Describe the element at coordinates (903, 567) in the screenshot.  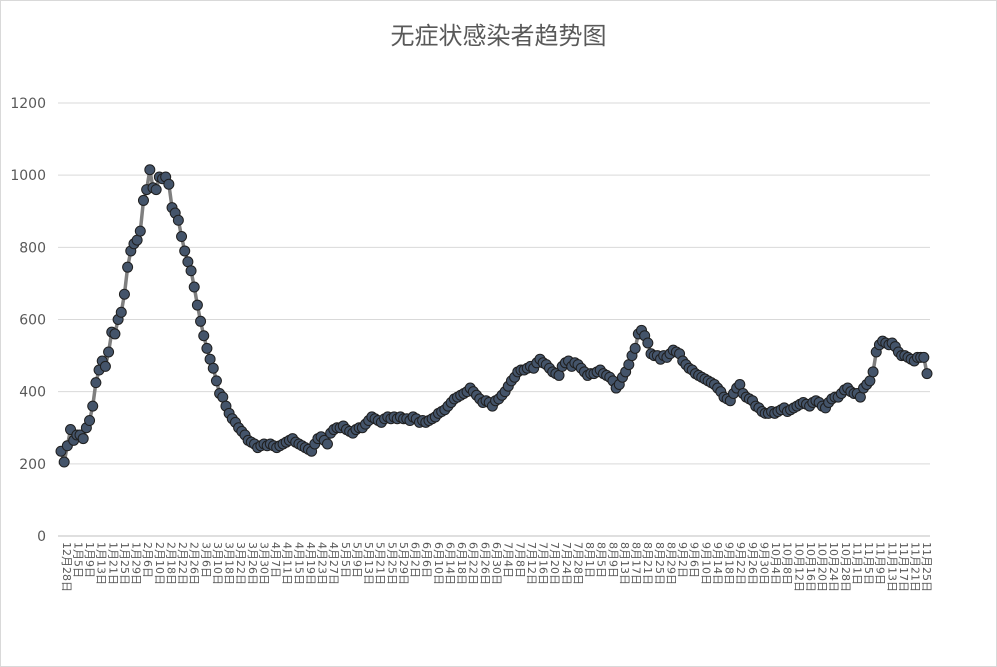
I see `x-tick-label: 11月17日` at that location.